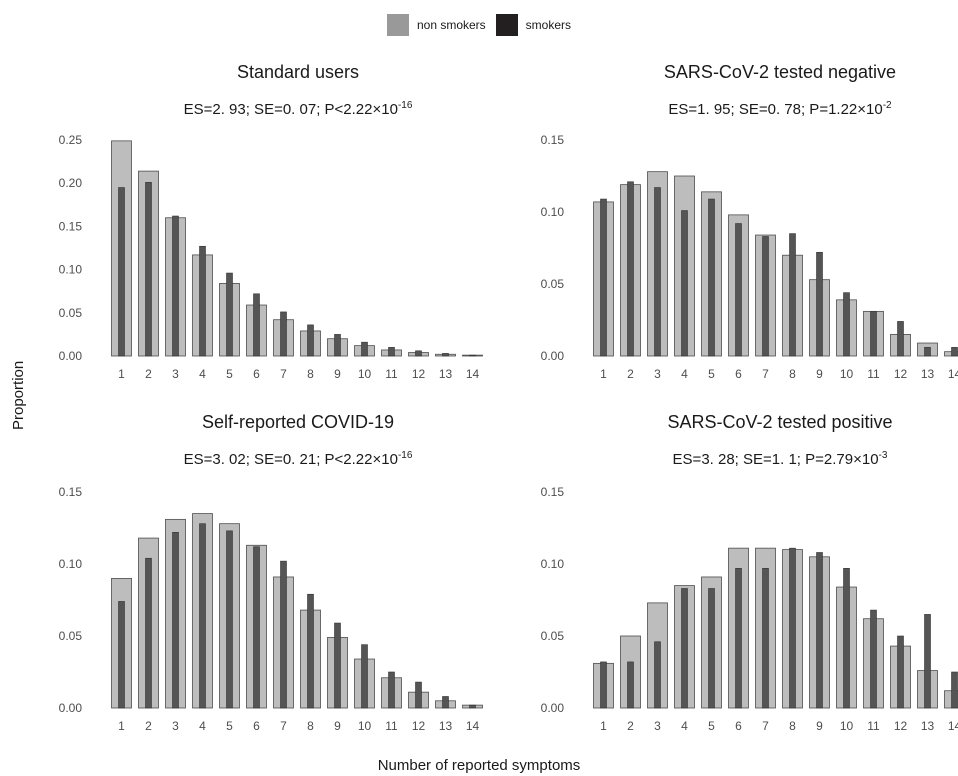 The height and width of the screenshot is (776, 958). Describe the element at coordinates (290, 109) in the screenshot. I see `stats-text: ES=2. 93; SE=0. 07; P<2.22×10` at that location.